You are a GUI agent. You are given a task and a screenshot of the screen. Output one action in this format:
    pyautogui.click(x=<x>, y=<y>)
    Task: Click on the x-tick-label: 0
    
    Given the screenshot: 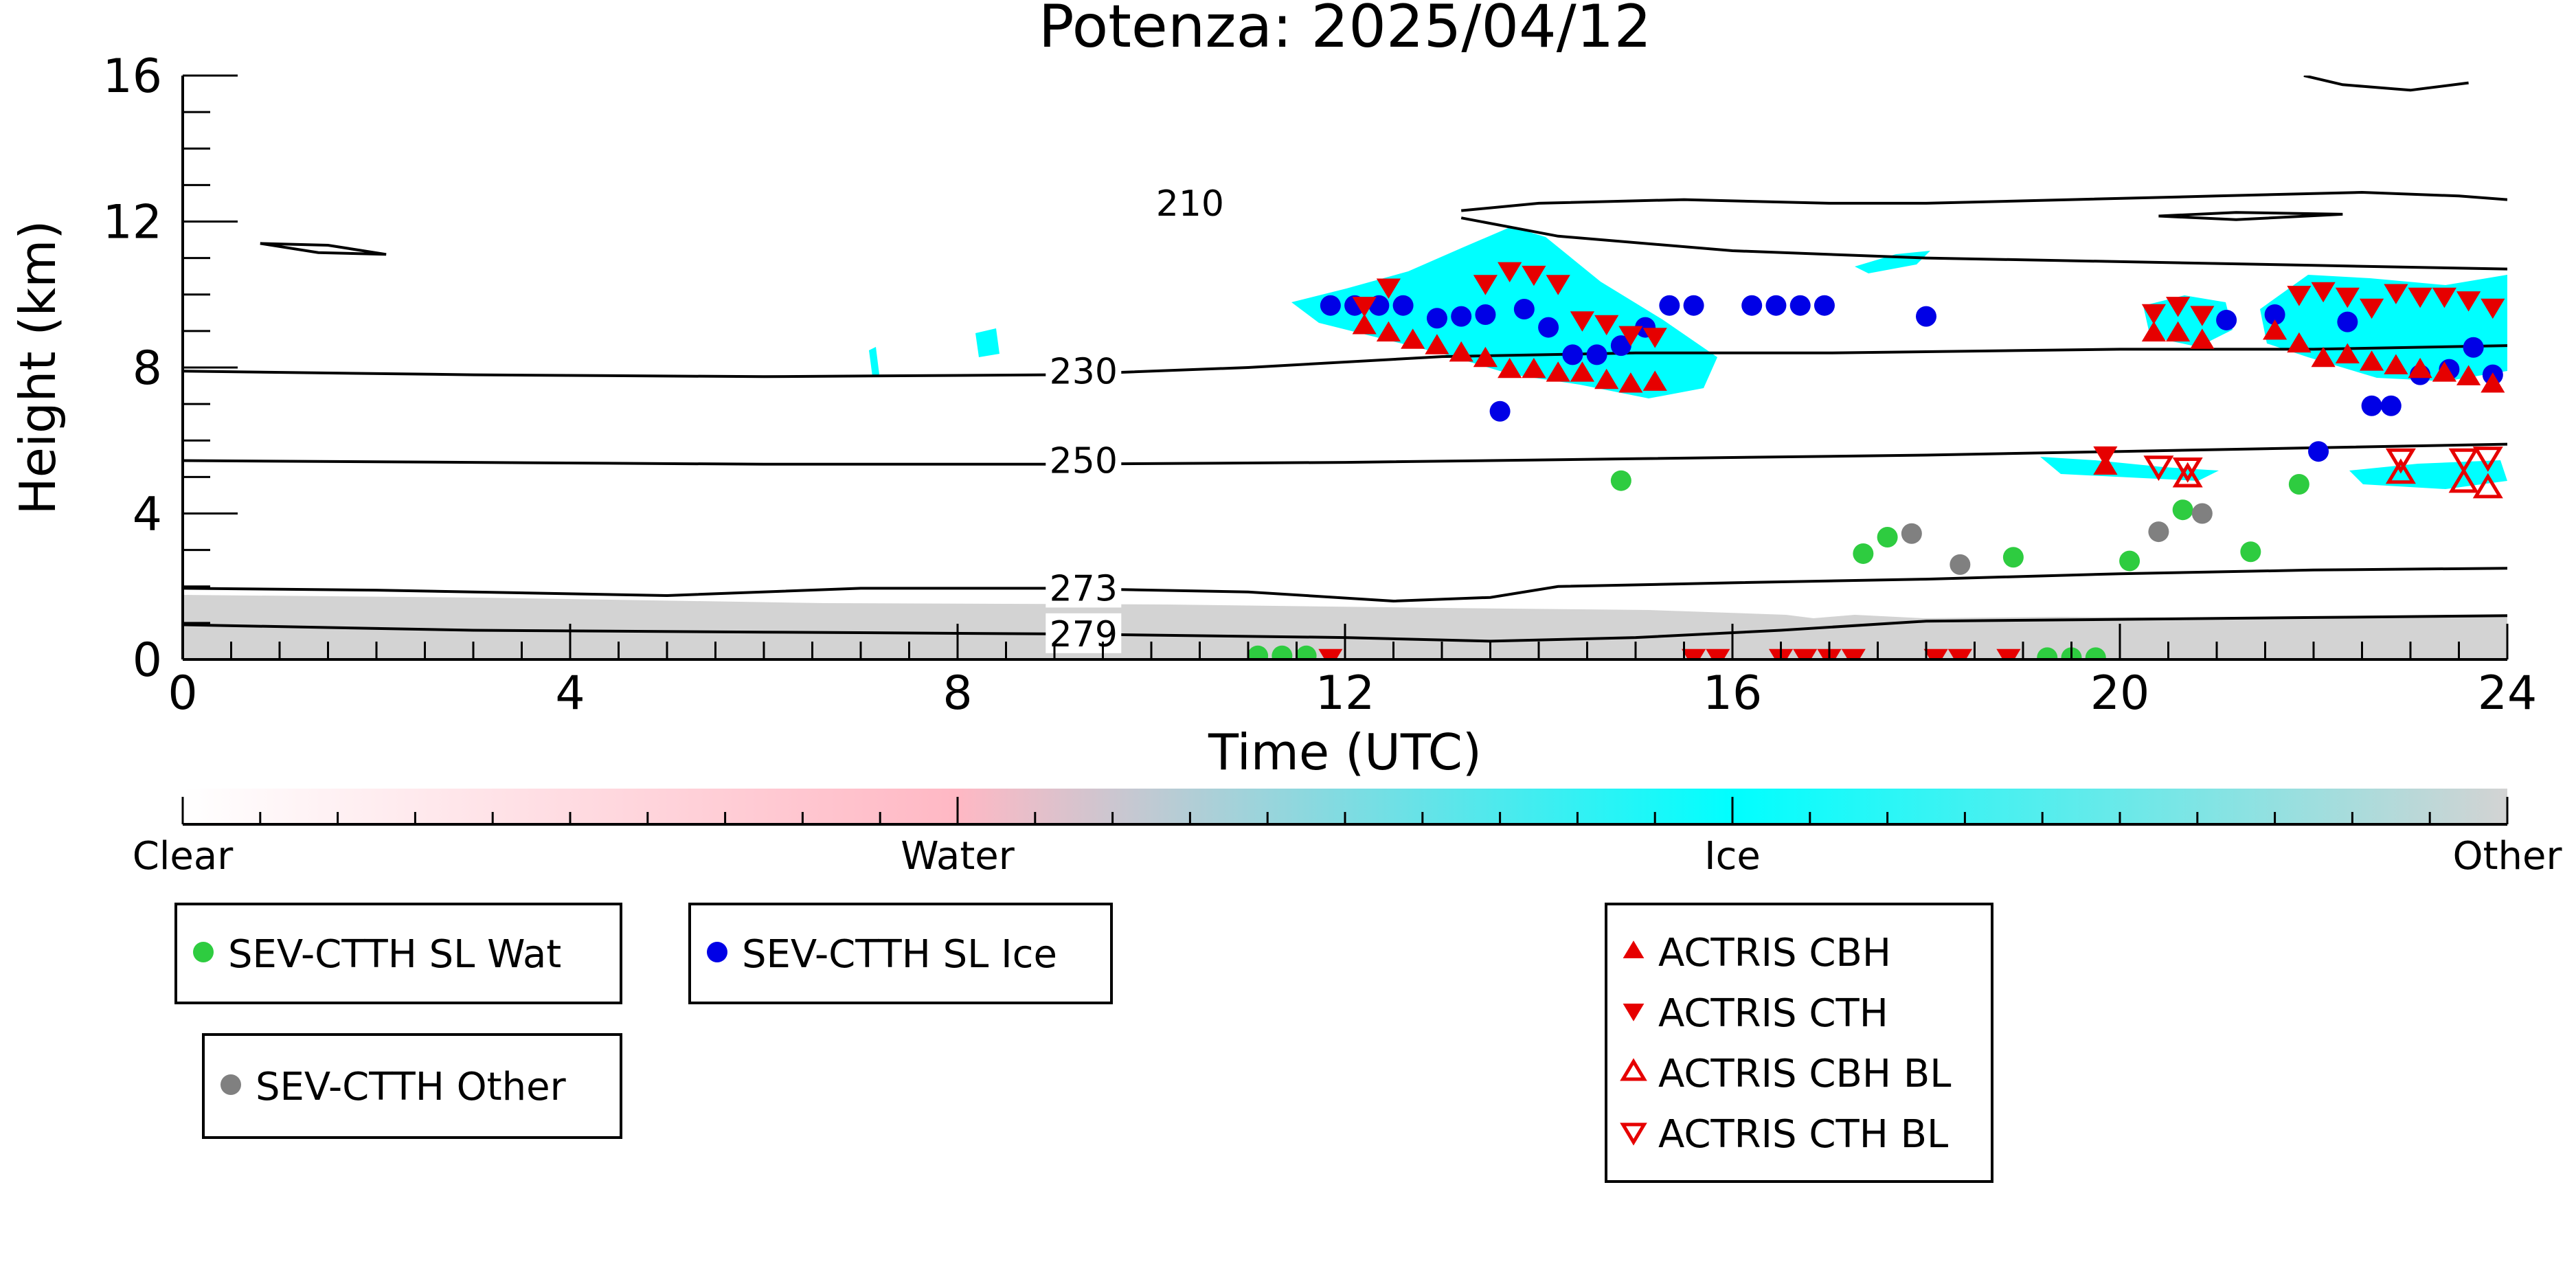 What is the action you would take?
    pyautogui.click(x=182, y=693)
    